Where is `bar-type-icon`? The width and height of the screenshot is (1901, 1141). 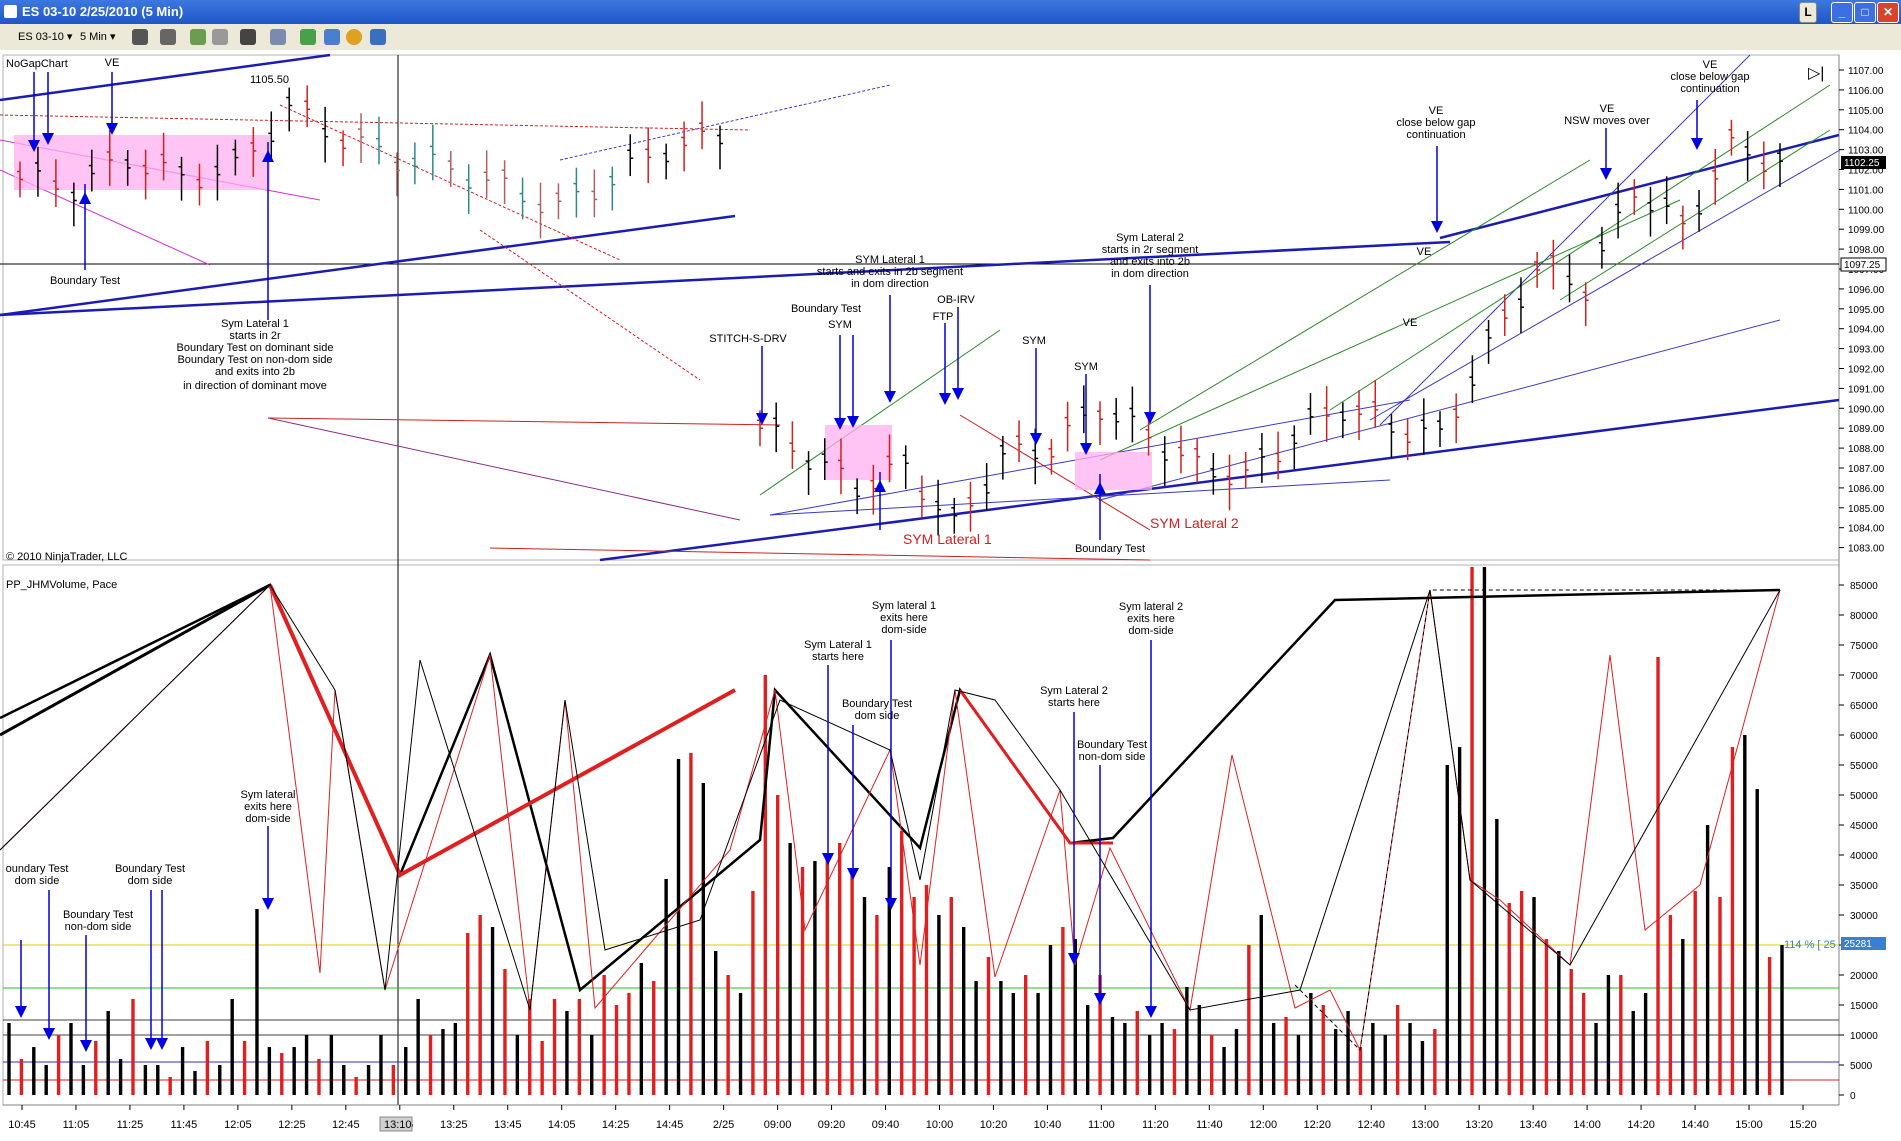
bar-type-icon is located at coordinates (140, 37).